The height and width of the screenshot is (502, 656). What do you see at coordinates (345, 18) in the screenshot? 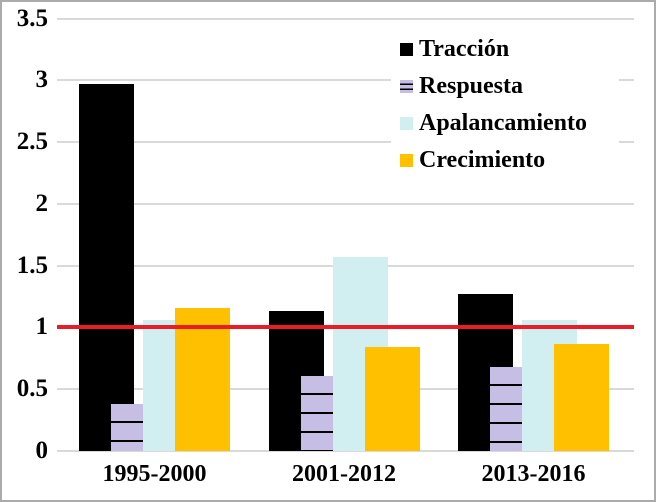
I see `gridline-y3.5` at bounding box center [345, 18].